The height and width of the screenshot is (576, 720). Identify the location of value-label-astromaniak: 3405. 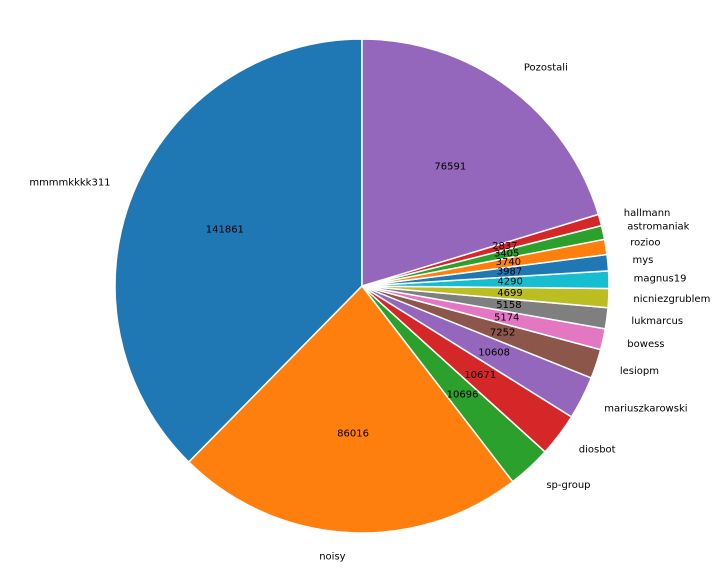
(506, 253).